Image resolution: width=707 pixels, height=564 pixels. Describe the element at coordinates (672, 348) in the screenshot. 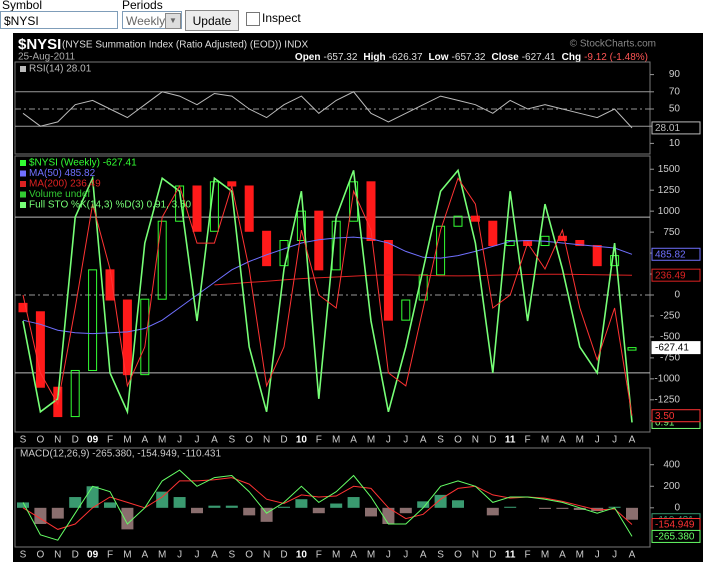

I see `value-box-label: -627.41` at that location.